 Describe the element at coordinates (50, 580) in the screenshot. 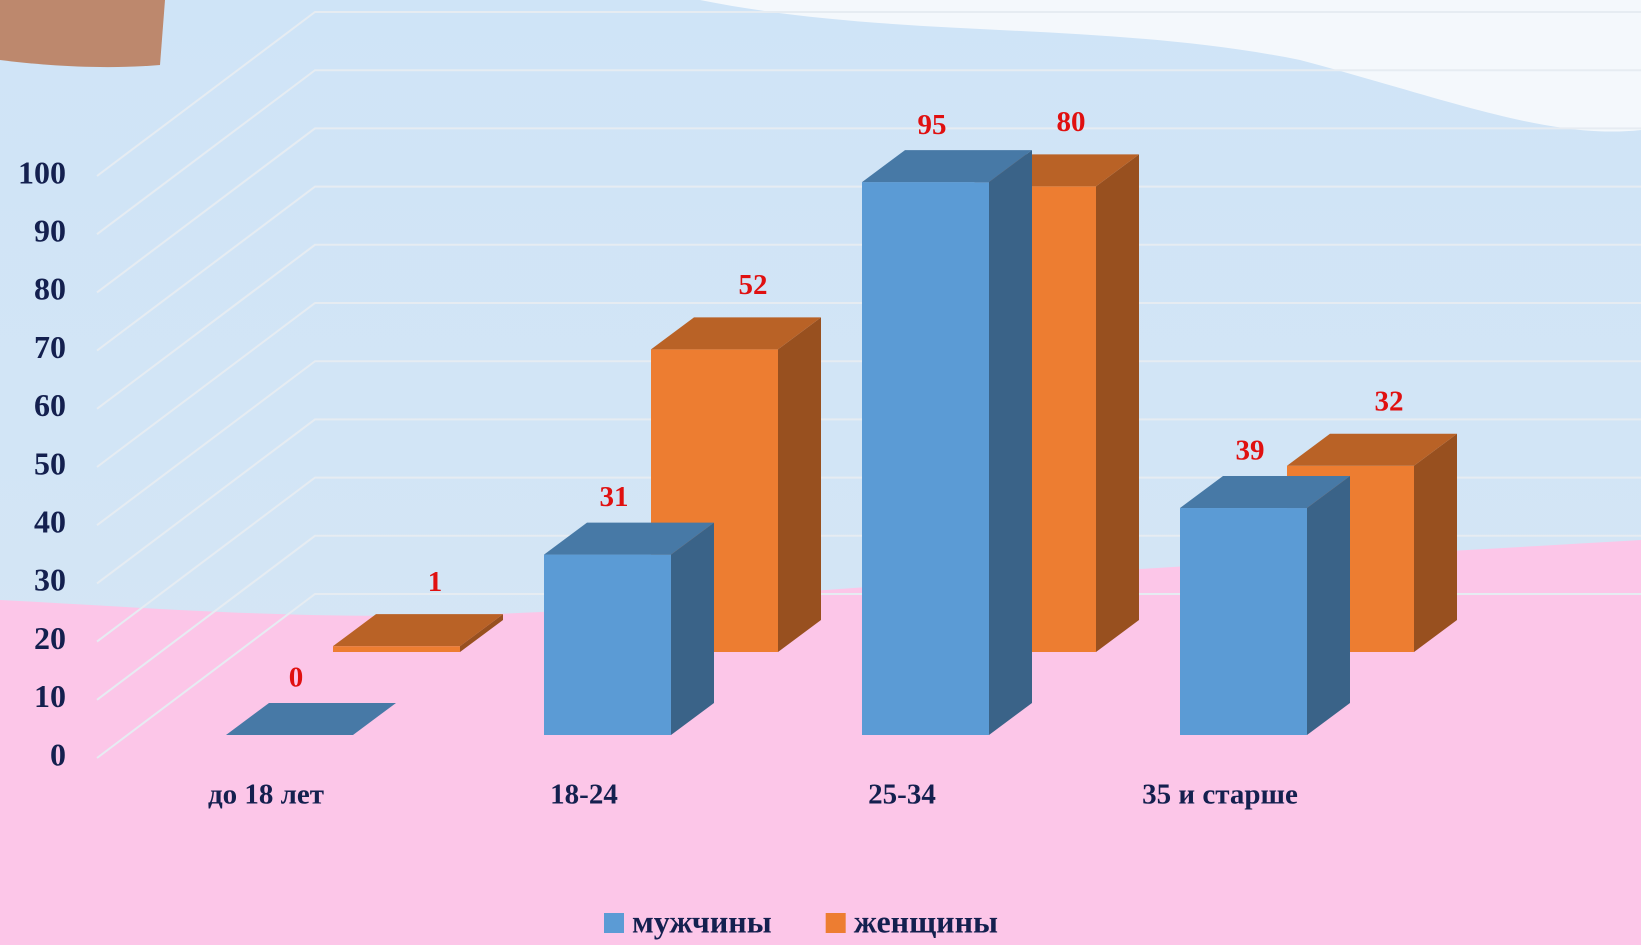

I see `y-tick-label: 30` at that location.